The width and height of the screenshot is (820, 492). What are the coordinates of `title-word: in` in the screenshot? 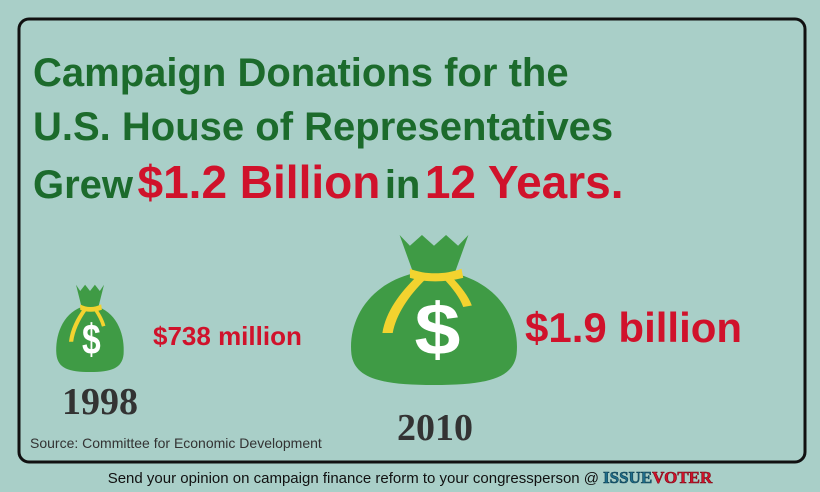 It's located at (403, 185).